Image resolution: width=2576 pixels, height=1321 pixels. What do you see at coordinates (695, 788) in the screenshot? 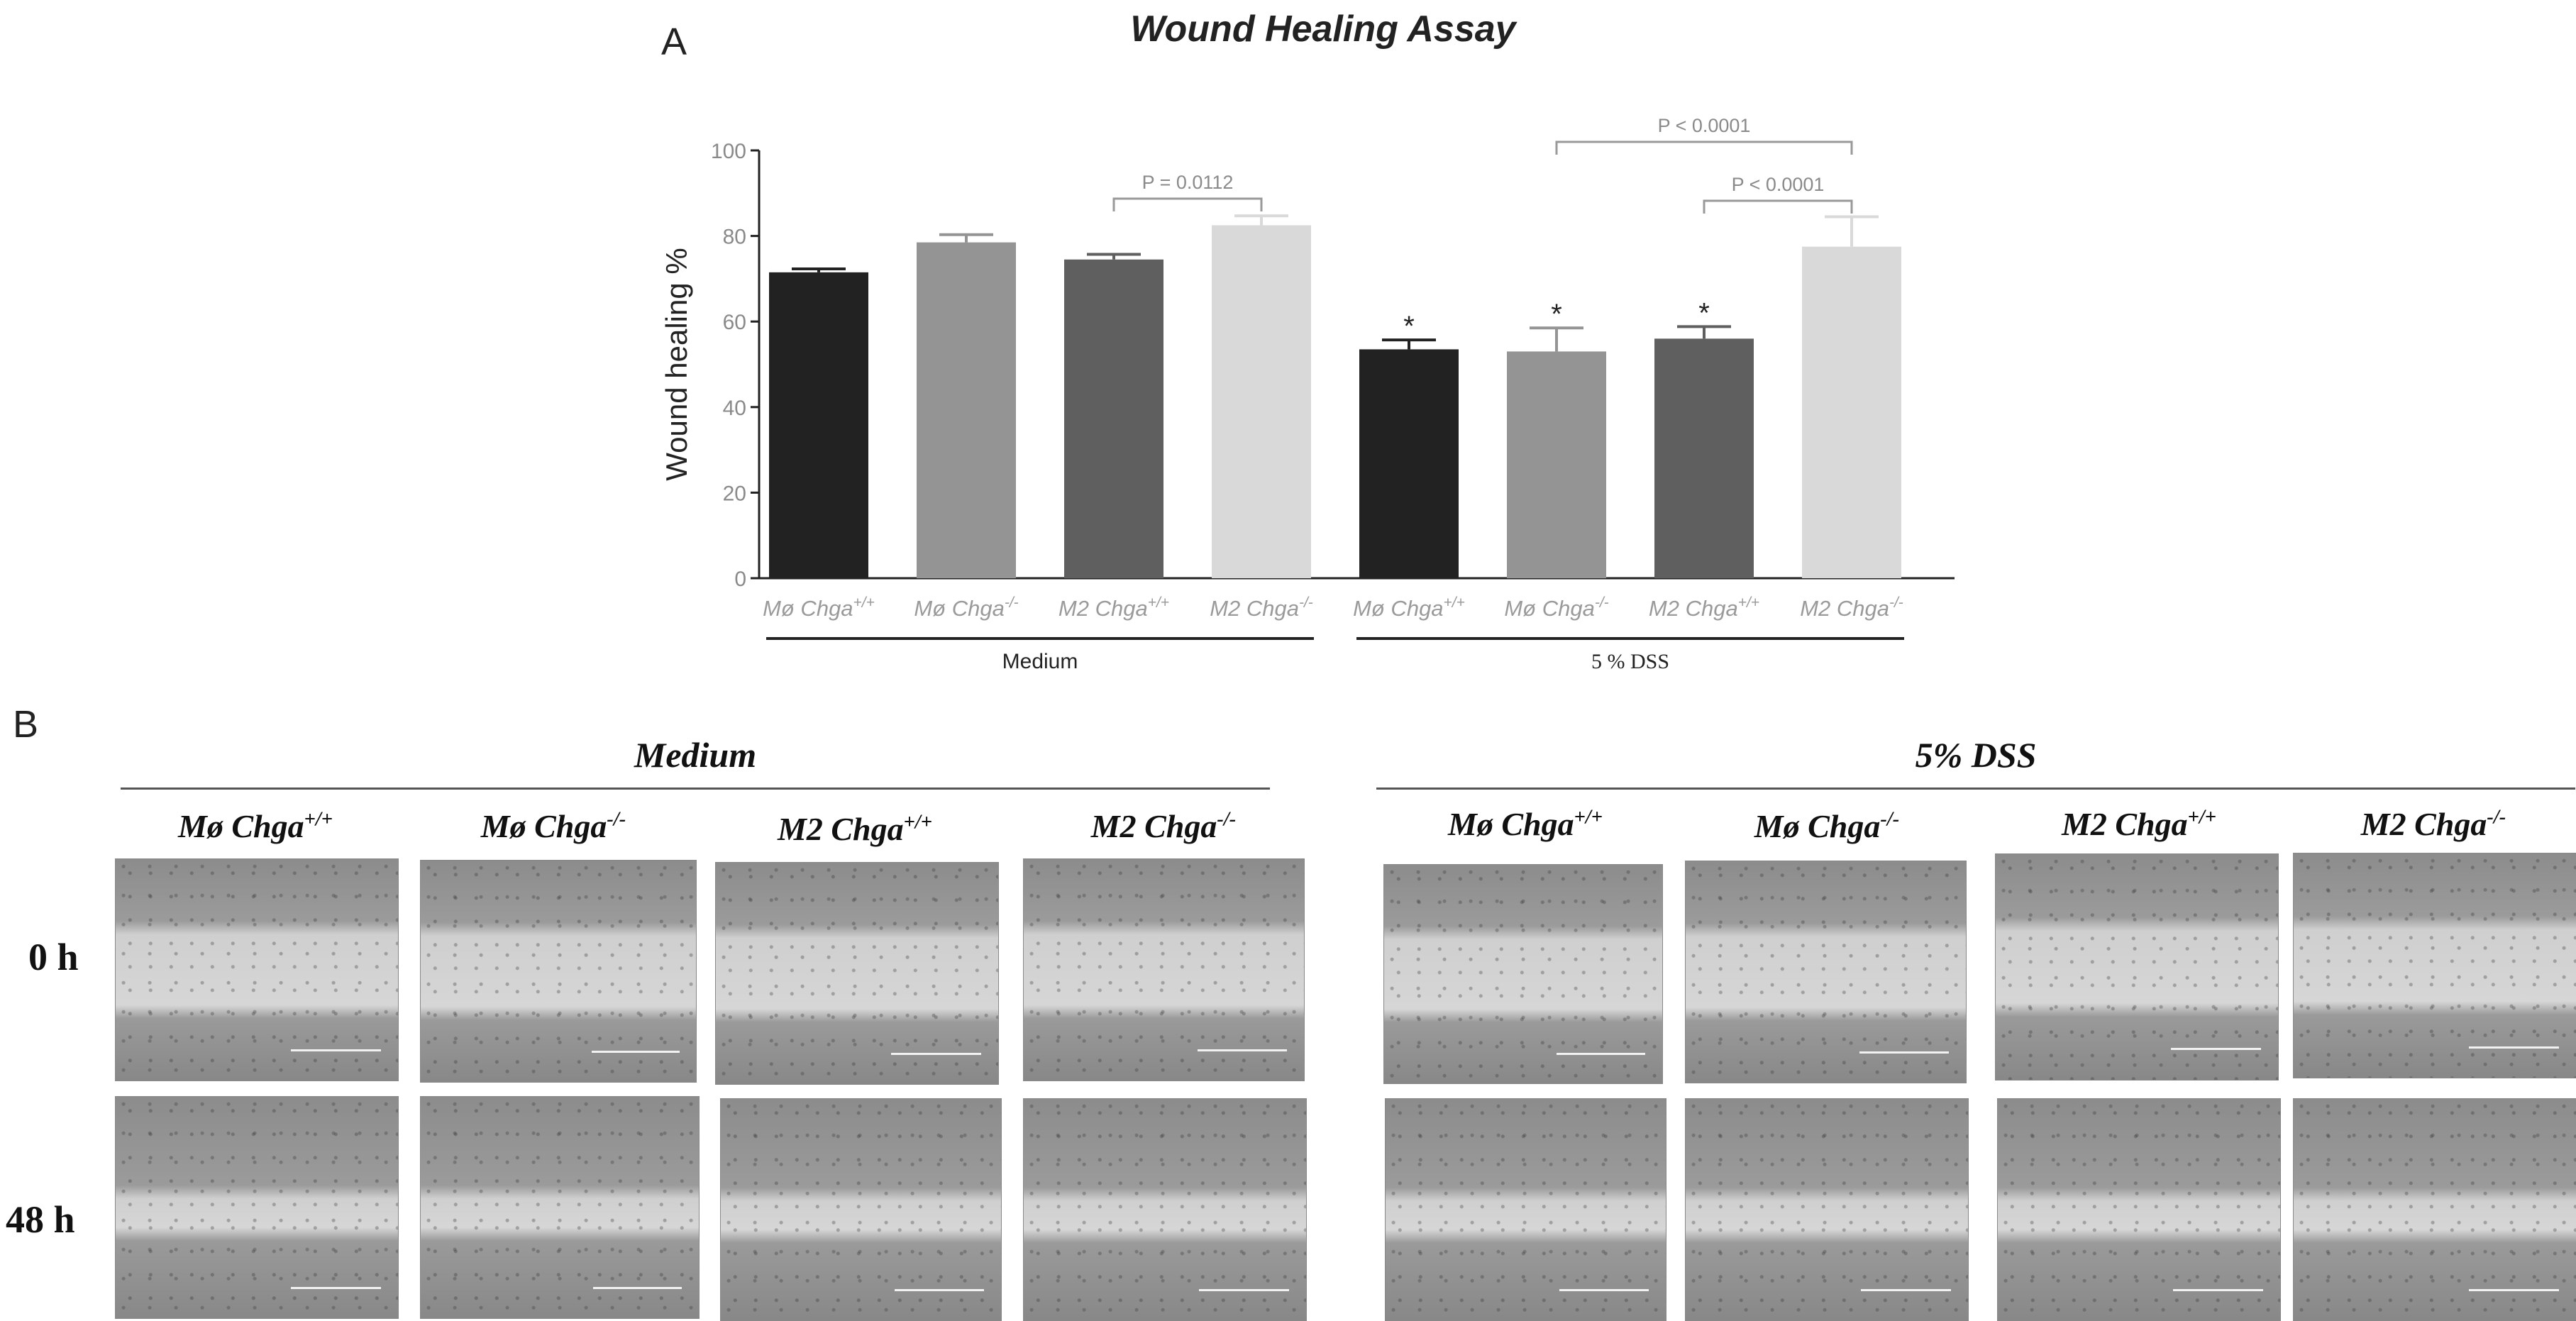
I see `group-rule-medium` at bounding box center [695, 788].